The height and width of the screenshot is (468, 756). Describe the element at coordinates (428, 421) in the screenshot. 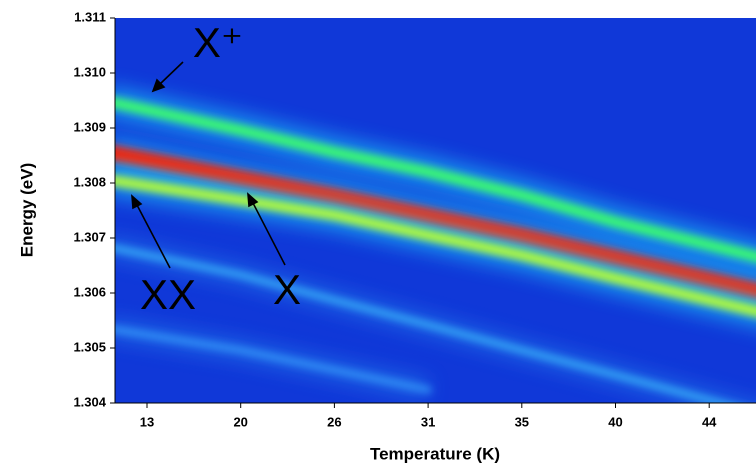

I see `x-tick-label: 31` at that location.